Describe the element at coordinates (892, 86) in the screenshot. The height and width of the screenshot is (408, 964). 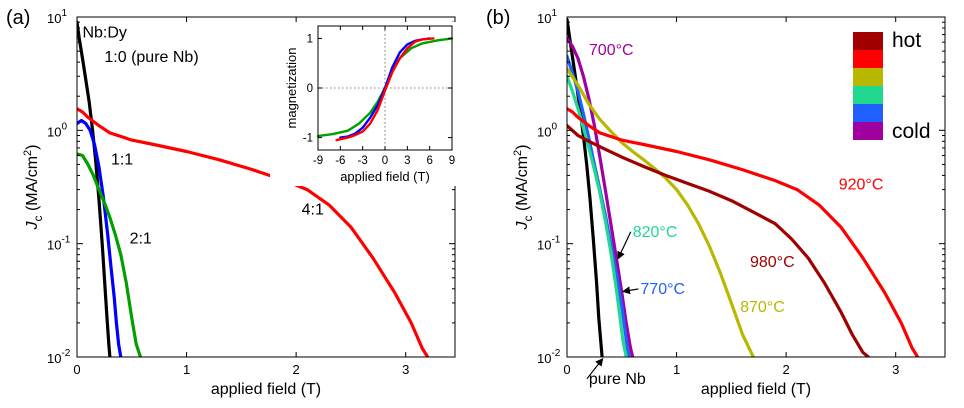
I see `legend: hot cold` at that location.